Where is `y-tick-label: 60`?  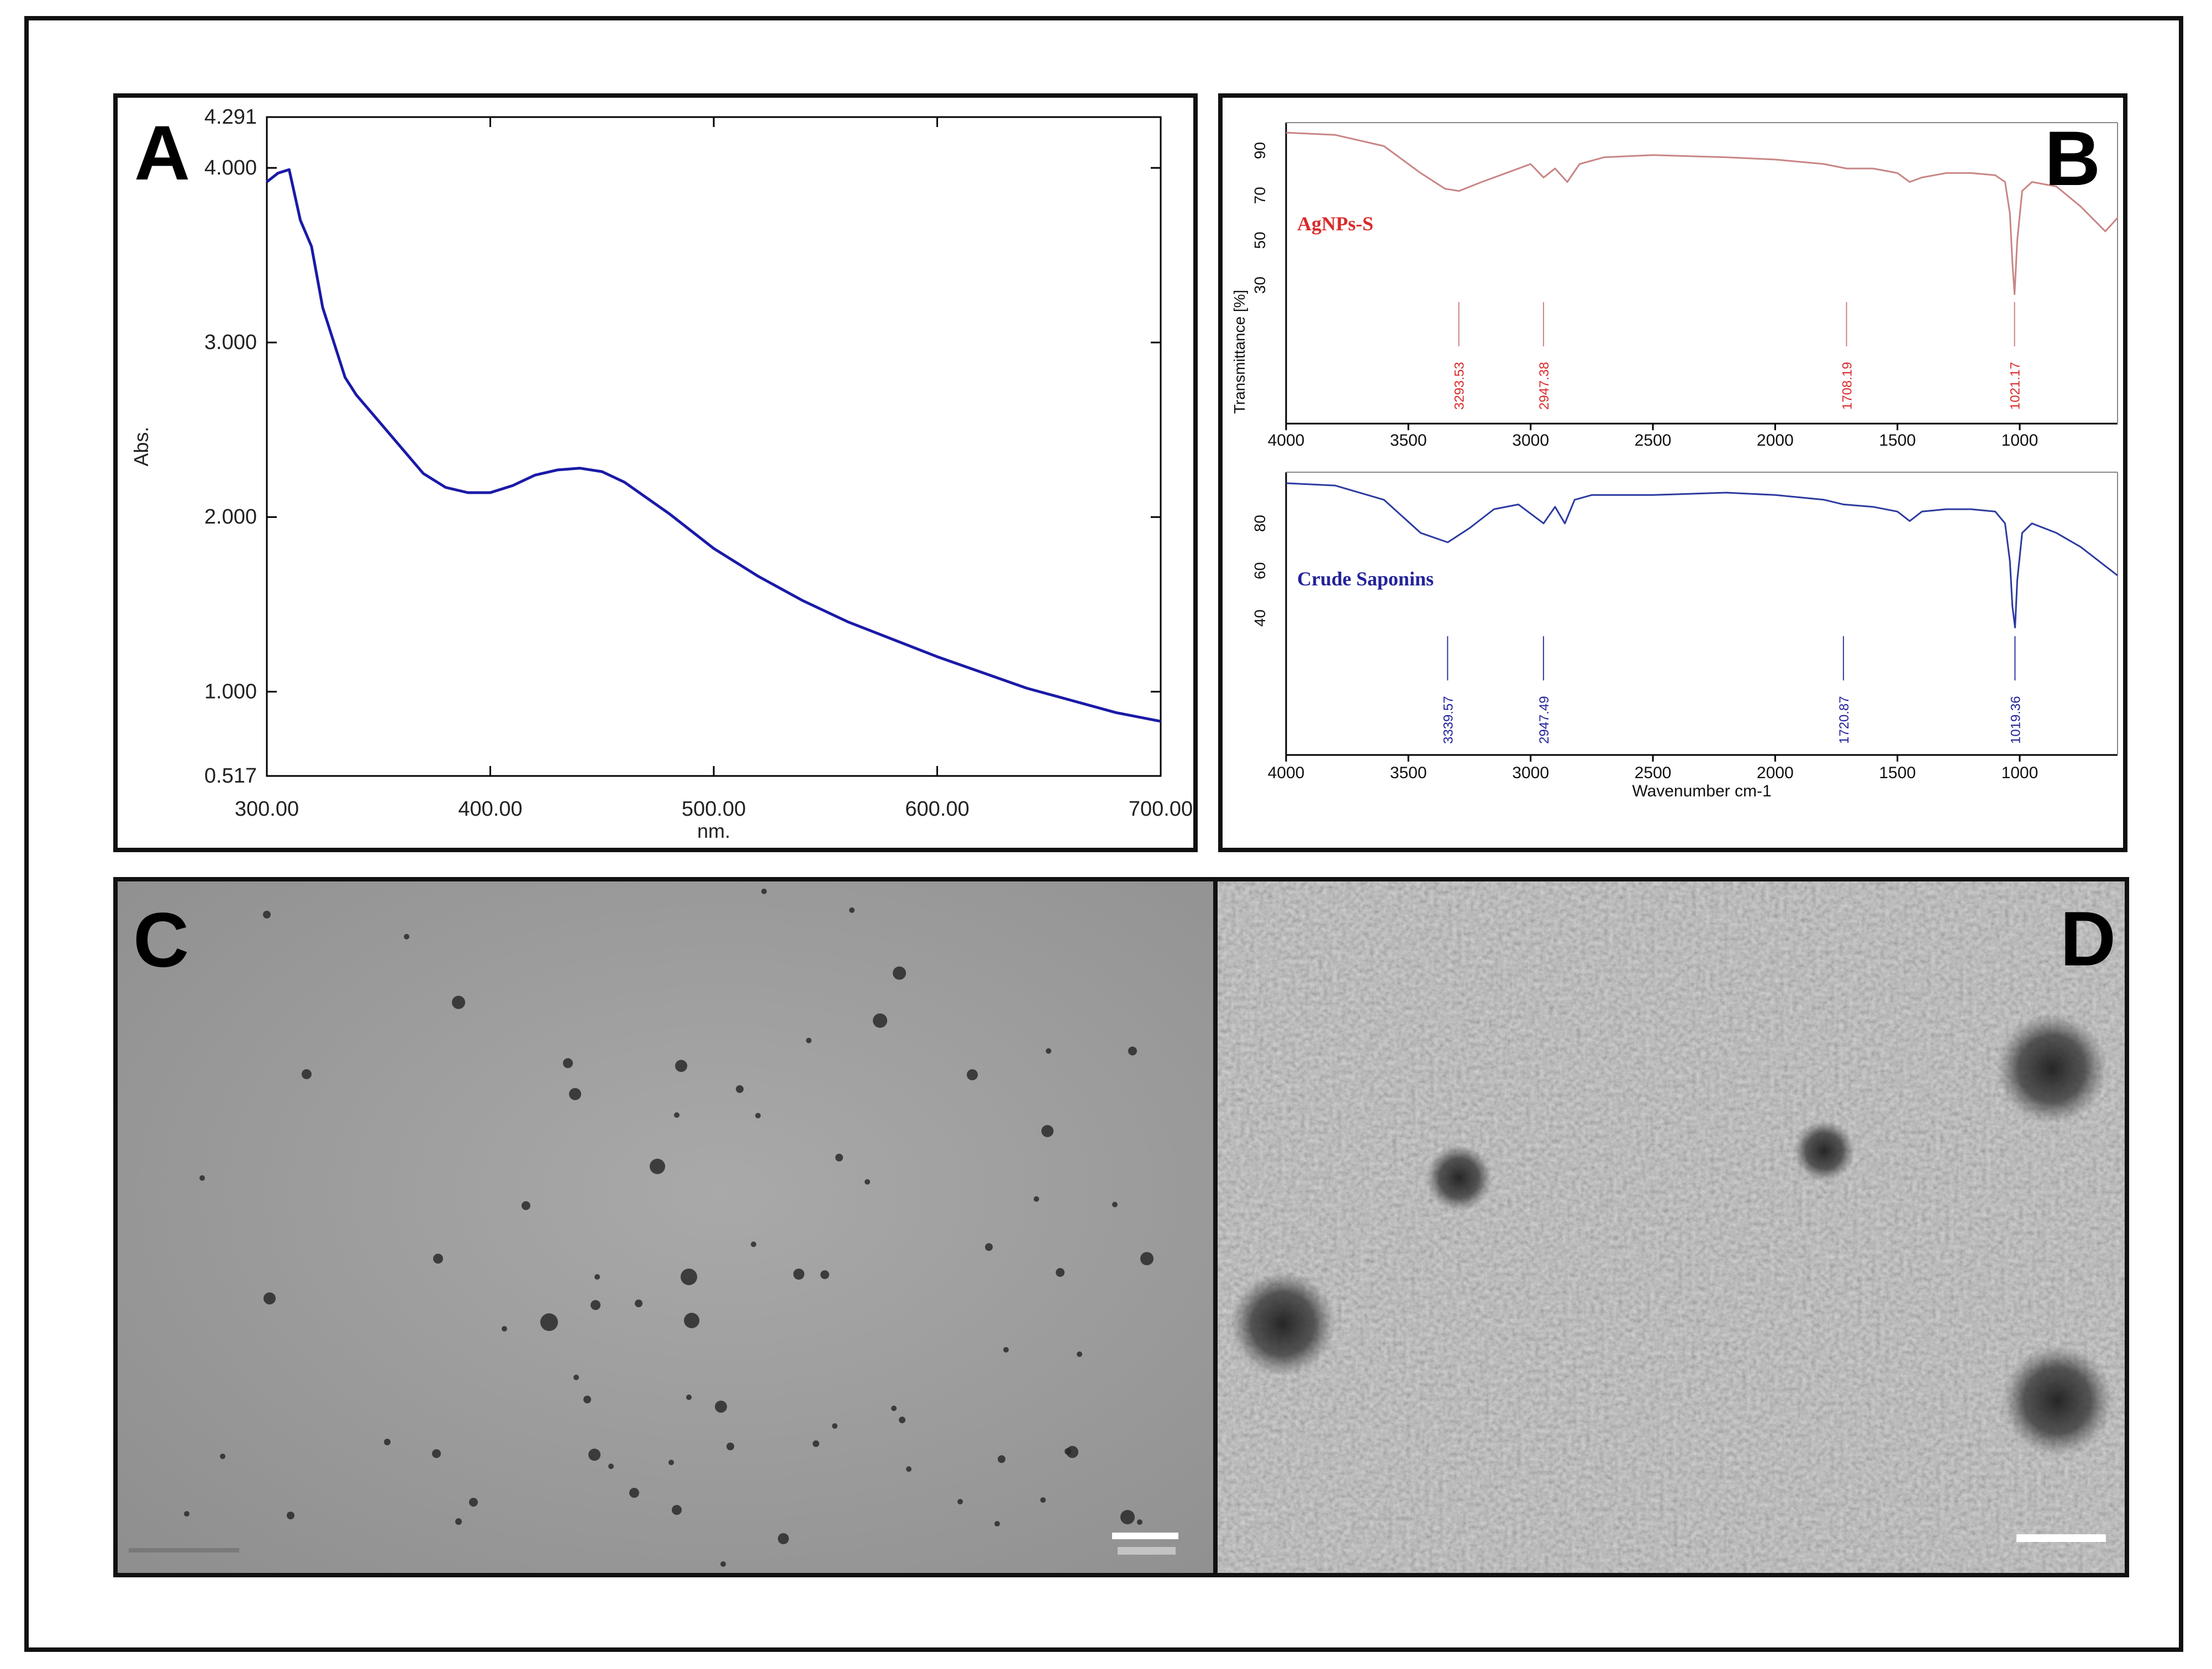 y-tick-label: 60 is located at coordinates (1259, 570).